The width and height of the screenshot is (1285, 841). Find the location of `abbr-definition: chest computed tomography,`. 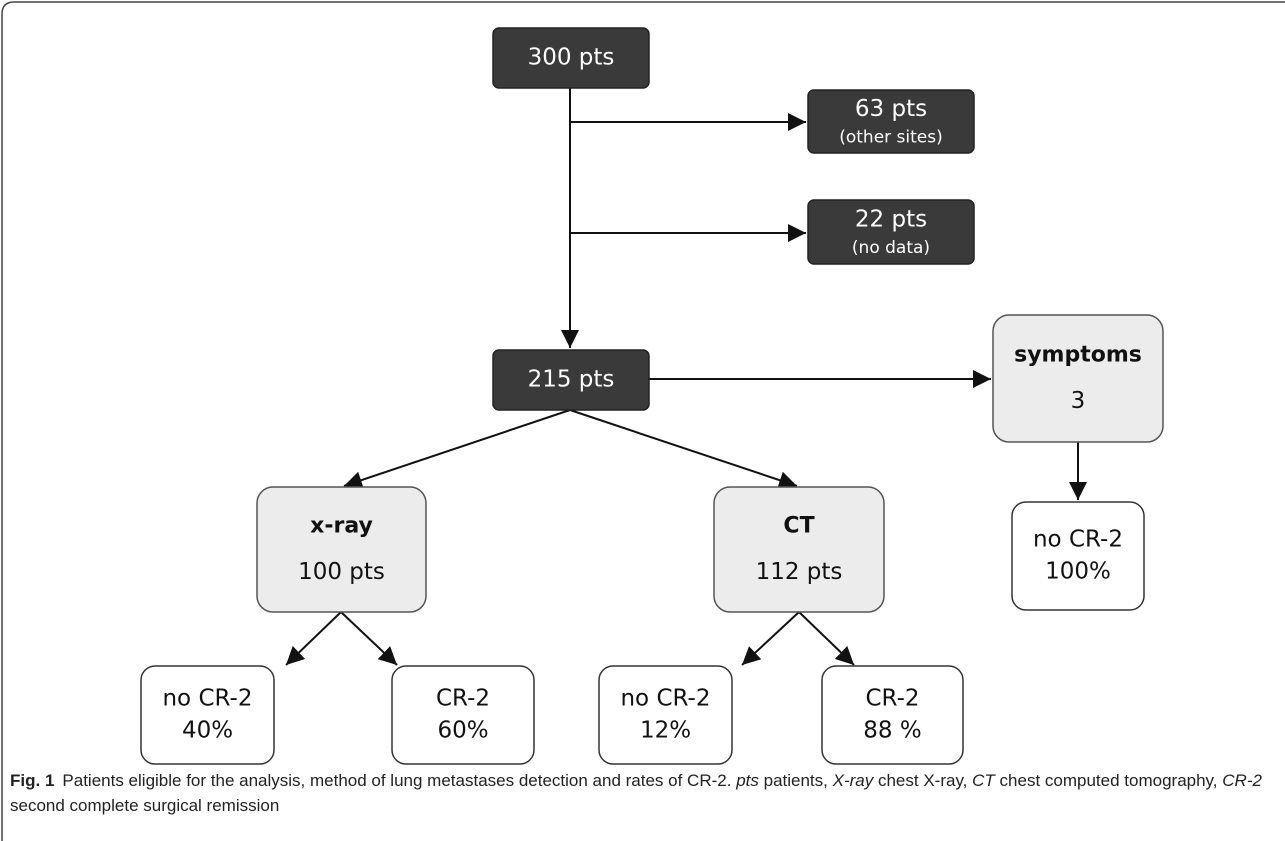

abbr-definition: chest computed tomography, is located at coordinates (1108, 780).